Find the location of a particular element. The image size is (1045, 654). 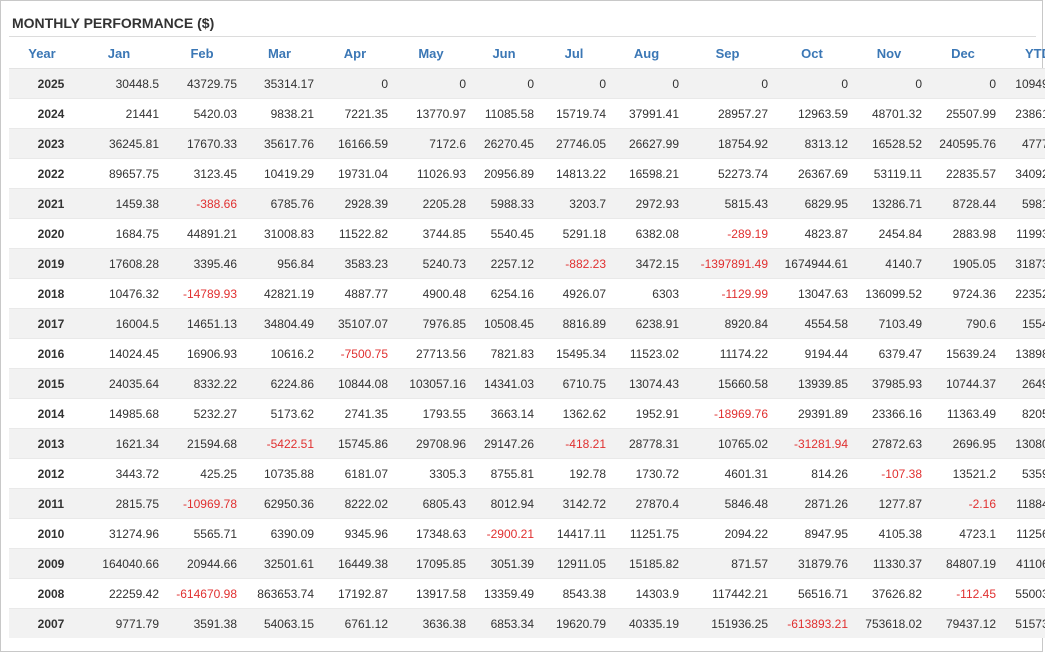

ytd-cell: 130808.35 is located at coordinates (1022, 443).